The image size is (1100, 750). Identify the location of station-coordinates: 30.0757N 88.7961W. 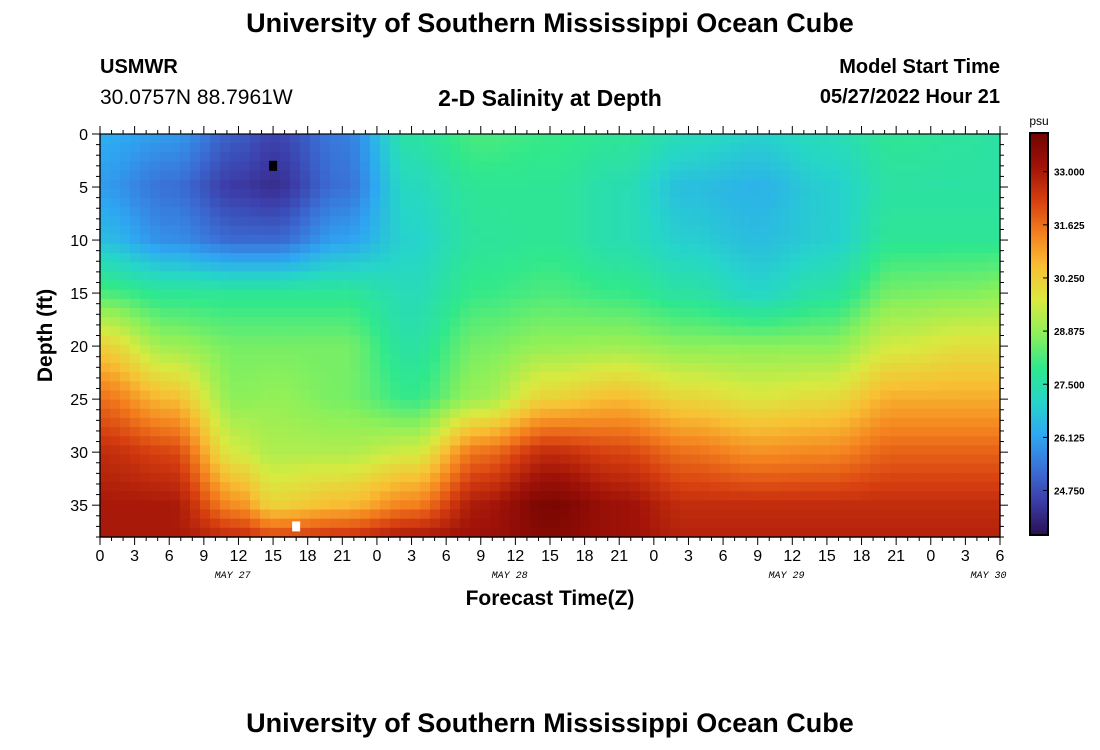
(196, 97).